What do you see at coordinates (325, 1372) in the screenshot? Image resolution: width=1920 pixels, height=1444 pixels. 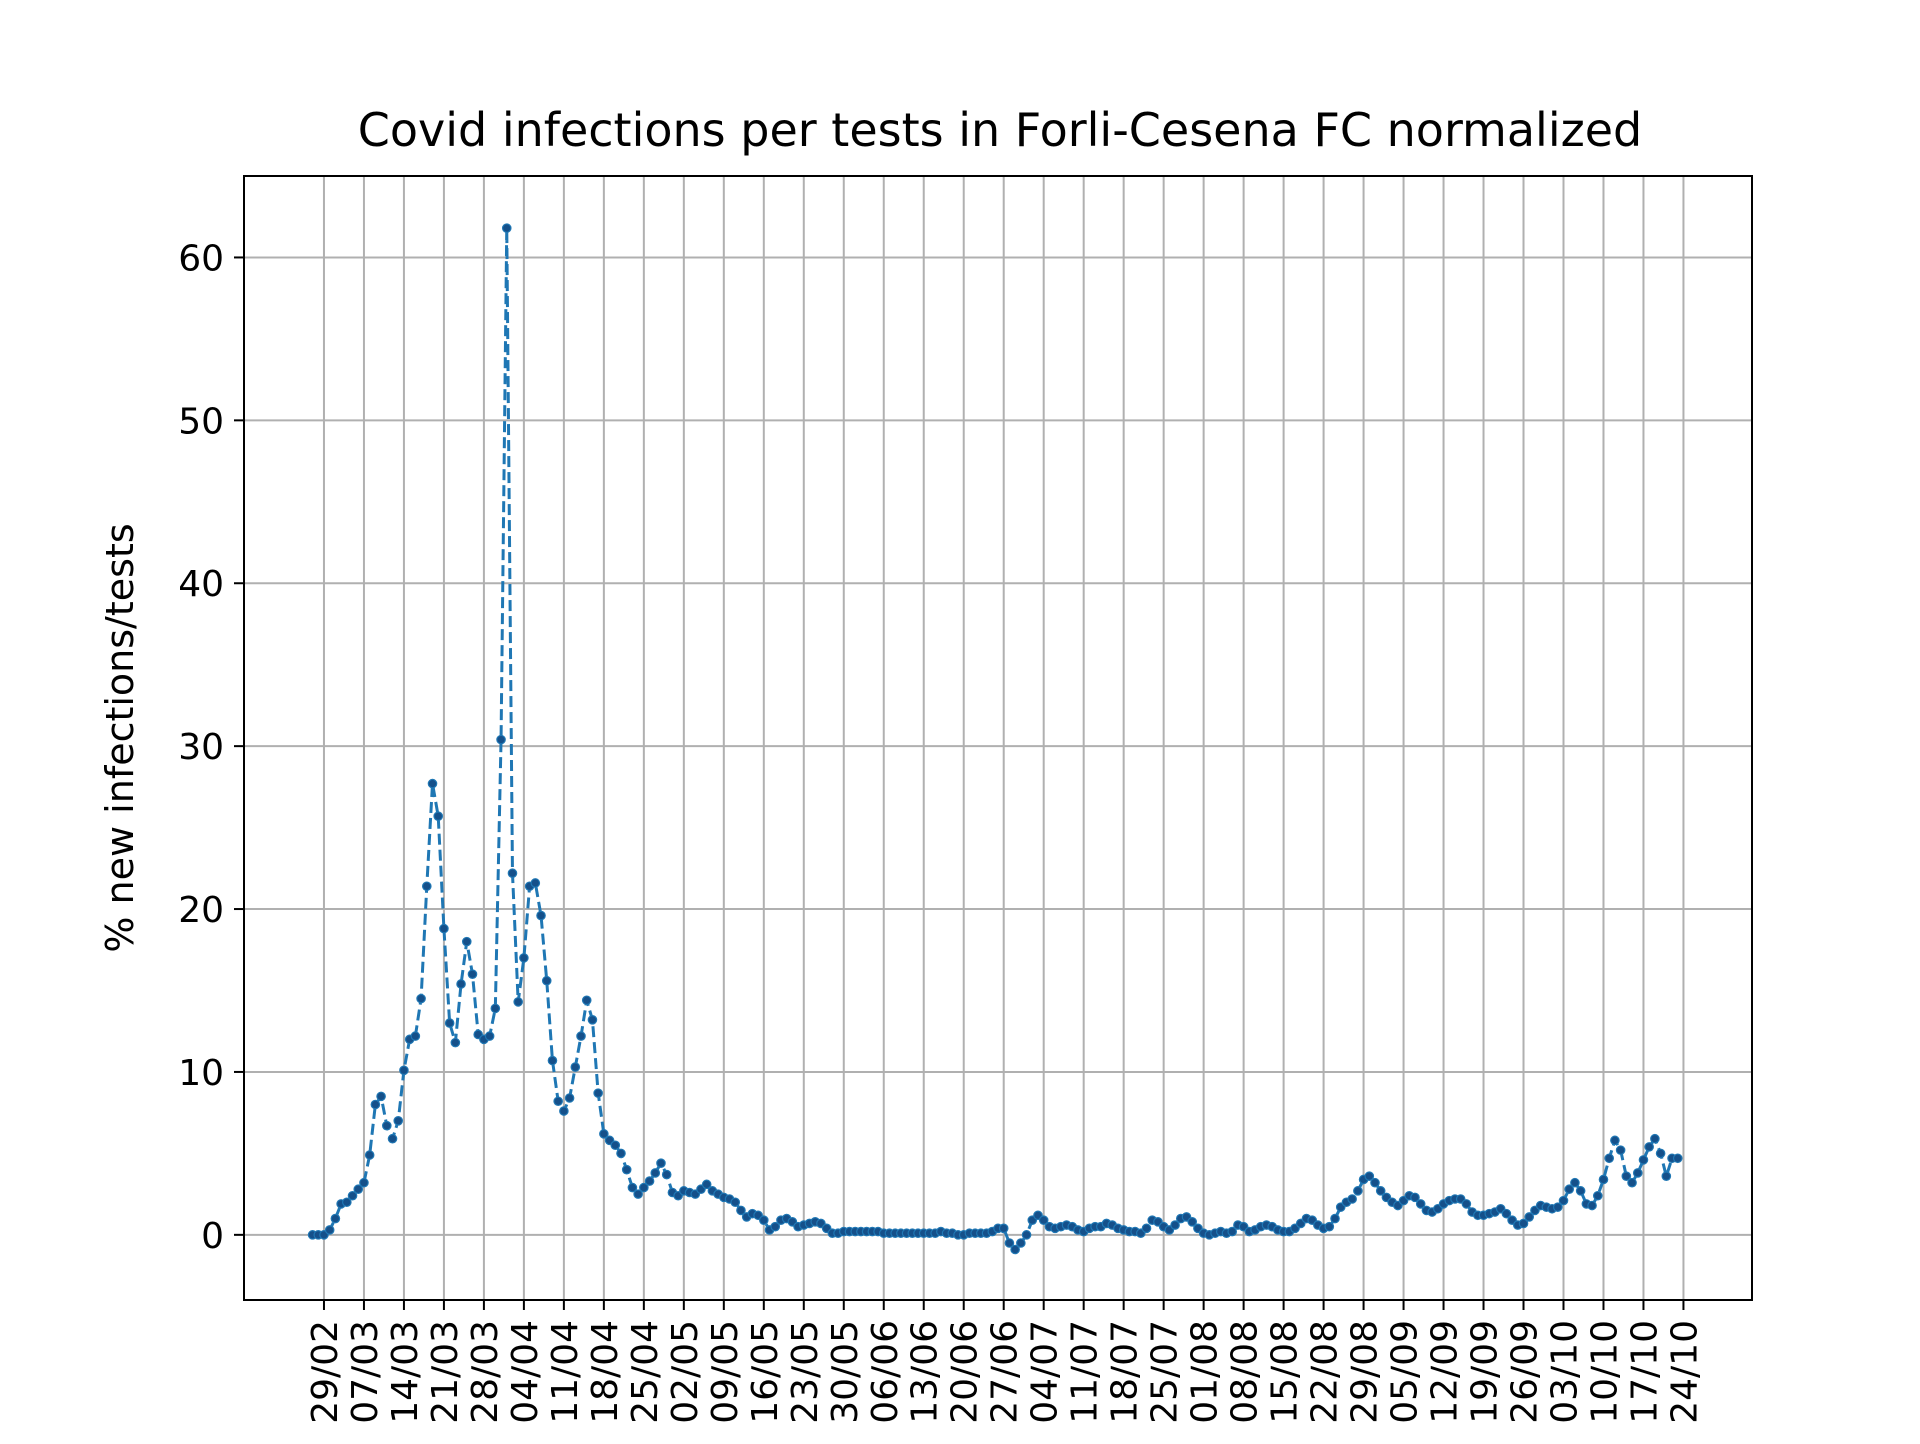 I see `x-tick-label: 29/02` at bounding box center [325, 1372].